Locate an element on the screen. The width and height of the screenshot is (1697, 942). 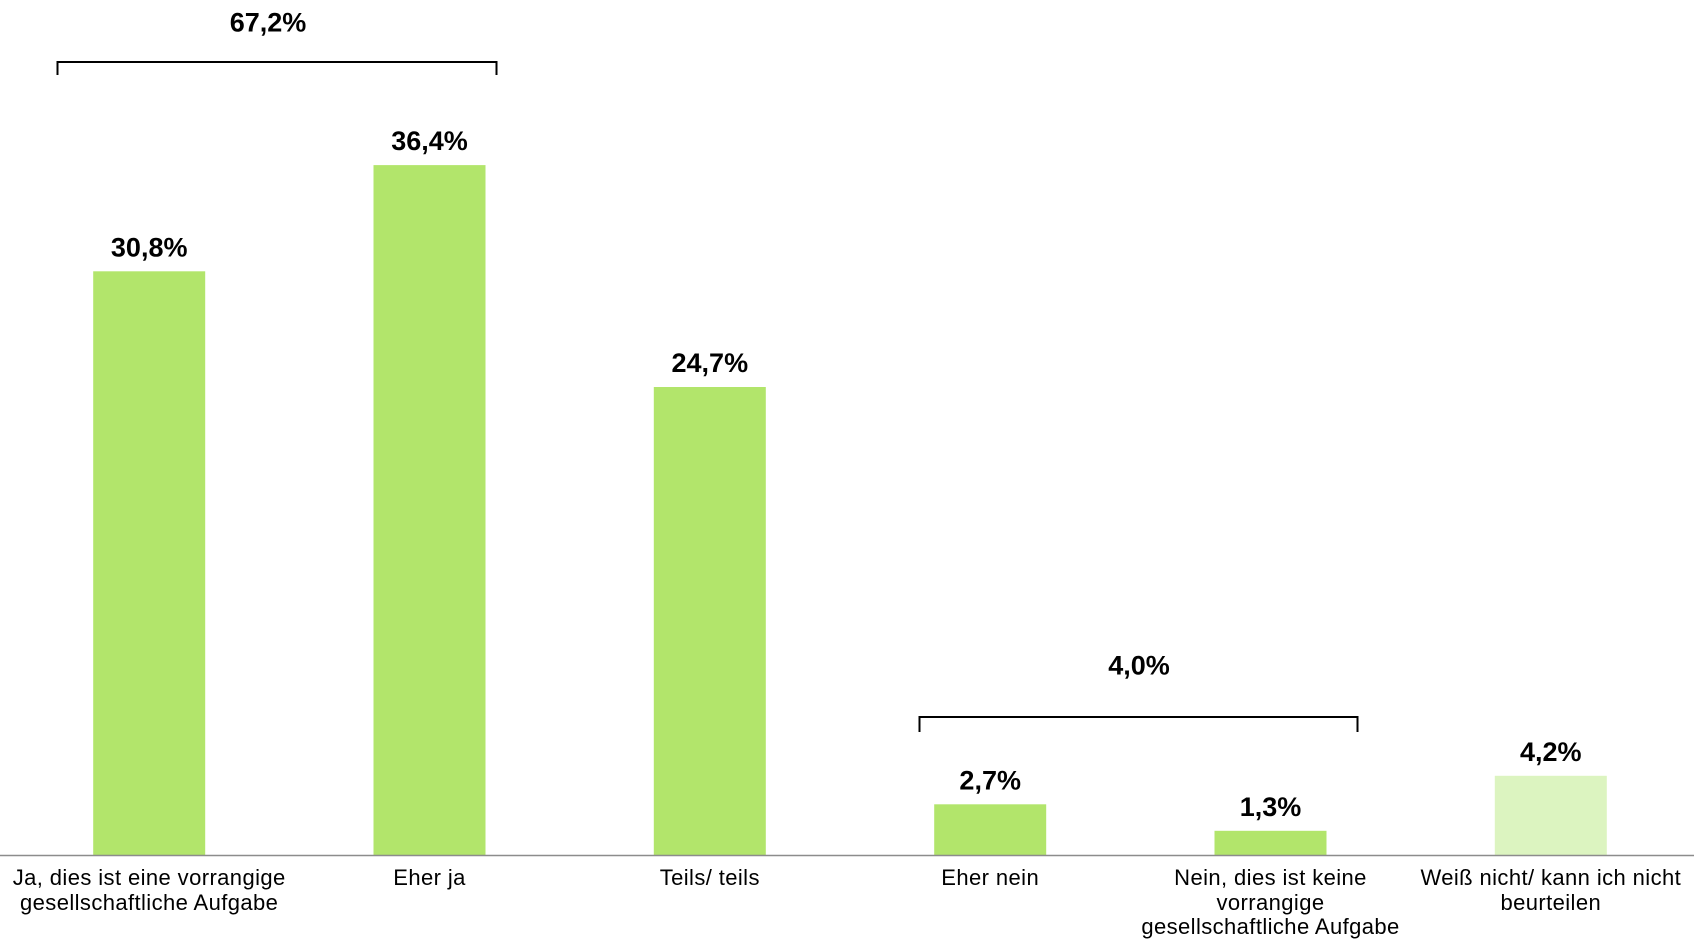
bracket-label-nein-total: 4,0% is located at coordinates (1139, 666).